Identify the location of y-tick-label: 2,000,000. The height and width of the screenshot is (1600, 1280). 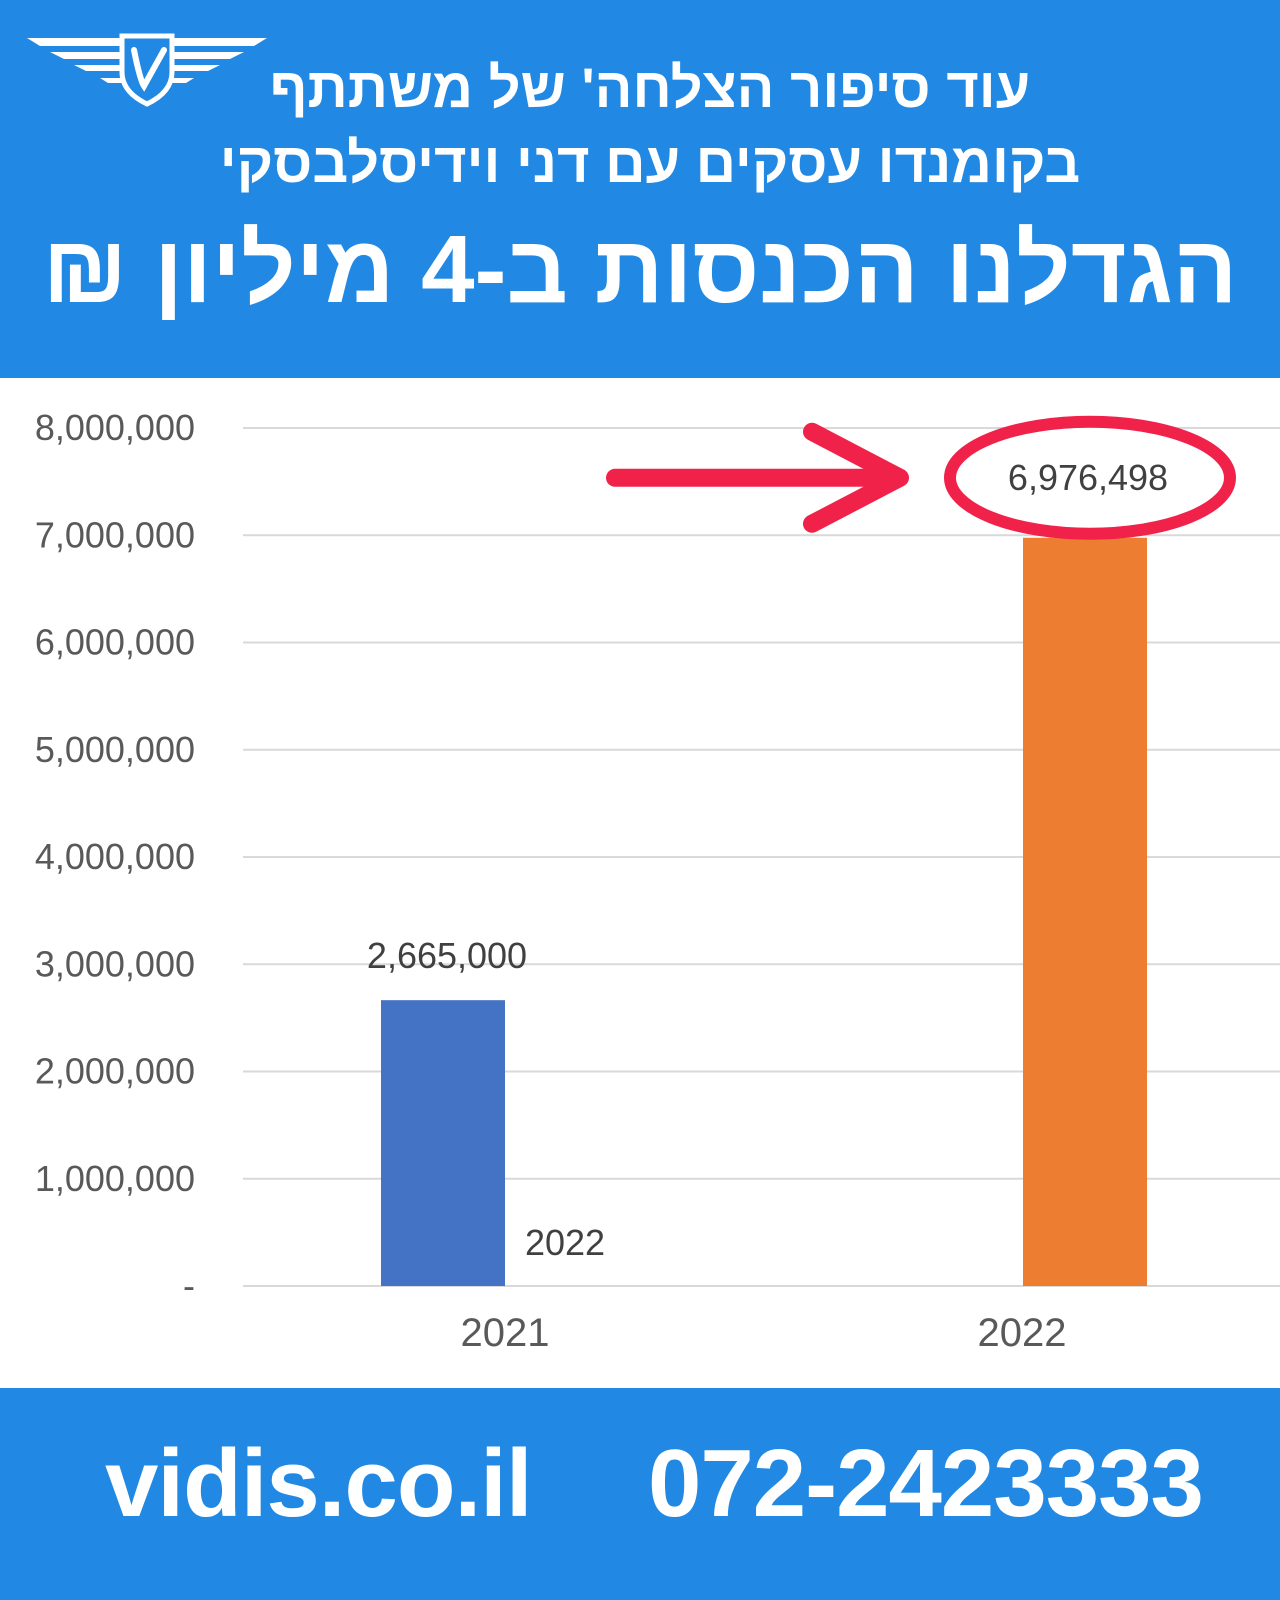
(115, 1071).